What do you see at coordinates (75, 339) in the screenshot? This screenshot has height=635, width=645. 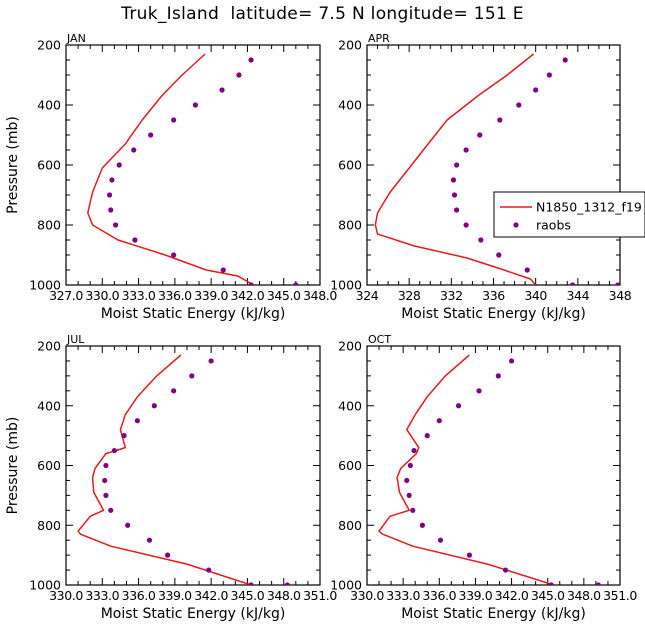 I see `panel-label: JUL` at bounding box center [75, 339].